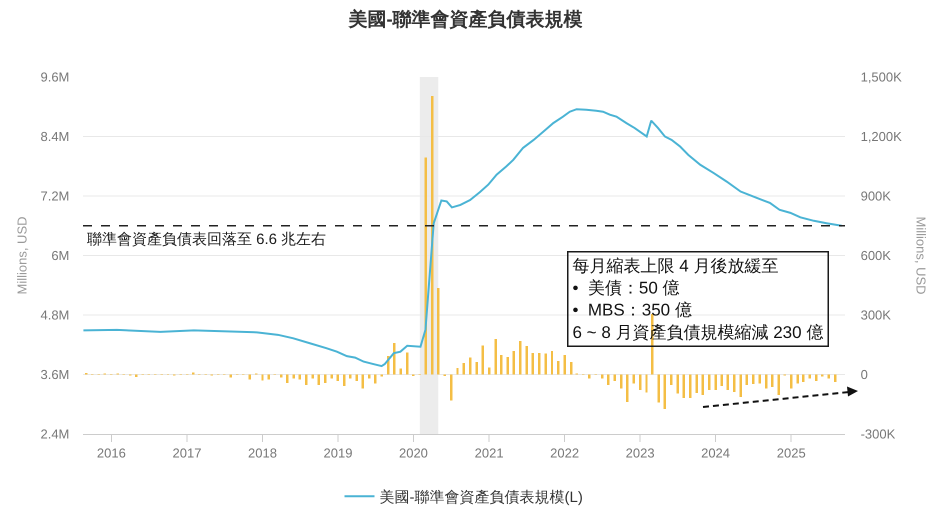 The height and width of the screenshot is (525, 931). Describe the element at coordinates (876, 196) in the screenshot. I see `y2-tick-label: 900K` at that location.